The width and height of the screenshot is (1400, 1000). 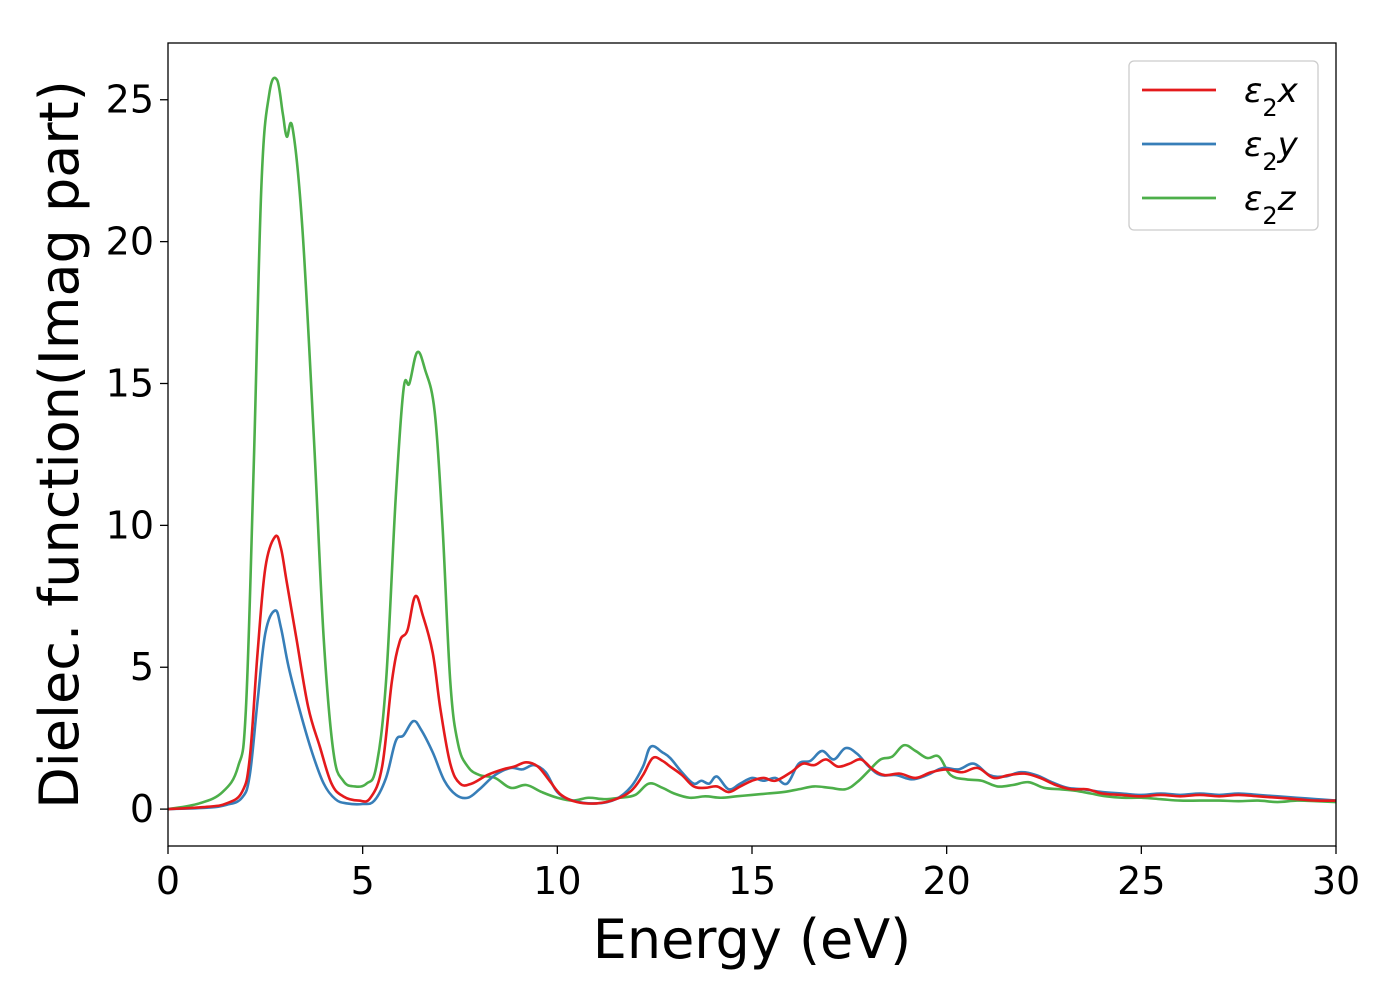 What do you see at coordinates (1223, 145) in the screenshot?
I see `legend-box` at bounding box center [1223, 145].